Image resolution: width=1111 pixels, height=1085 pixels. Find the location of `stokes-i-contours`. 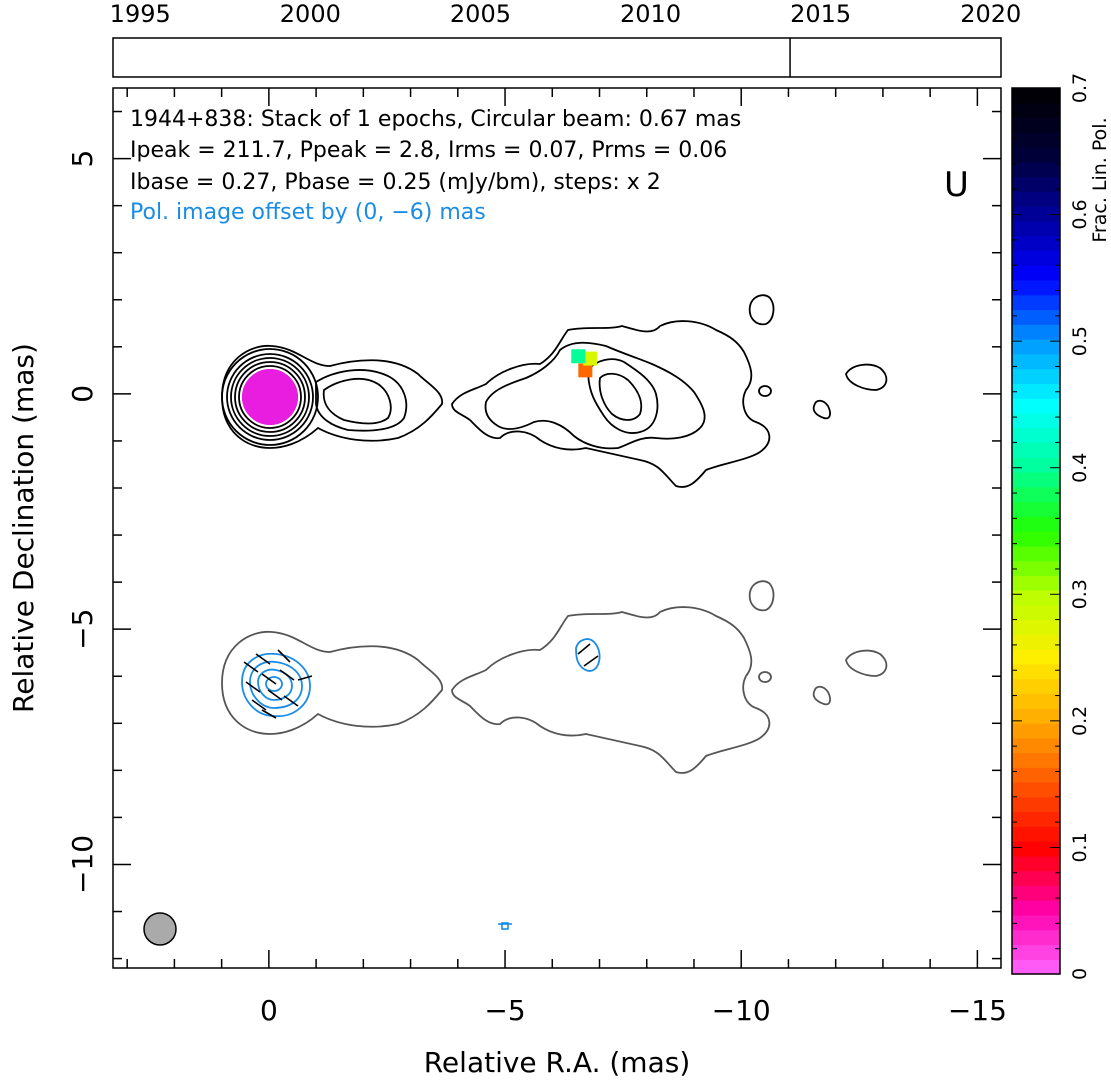

stokes-i-contours is located at coordinates (554, 391).